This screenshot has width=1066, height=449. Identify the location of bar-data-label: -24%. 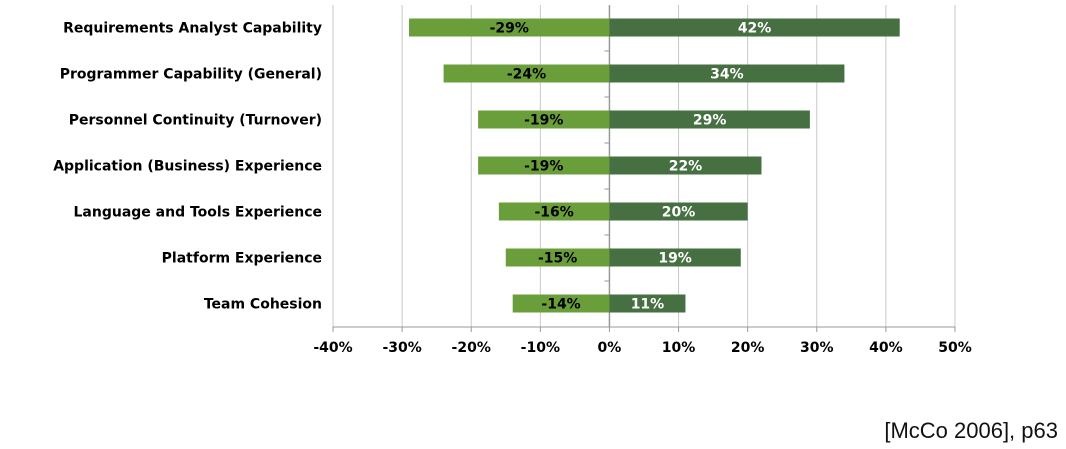
(526, 75).